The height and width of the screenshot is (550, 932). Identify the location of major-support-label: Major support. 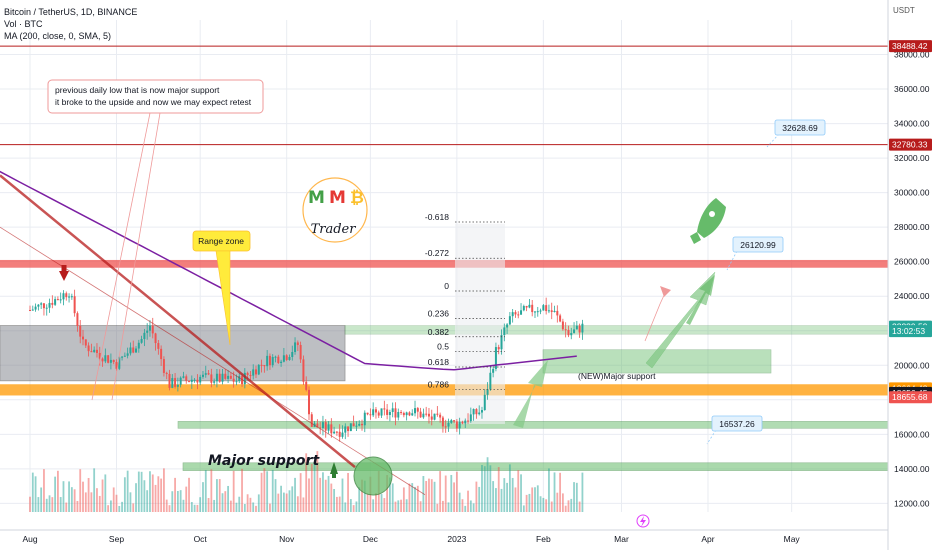
(264, 461).